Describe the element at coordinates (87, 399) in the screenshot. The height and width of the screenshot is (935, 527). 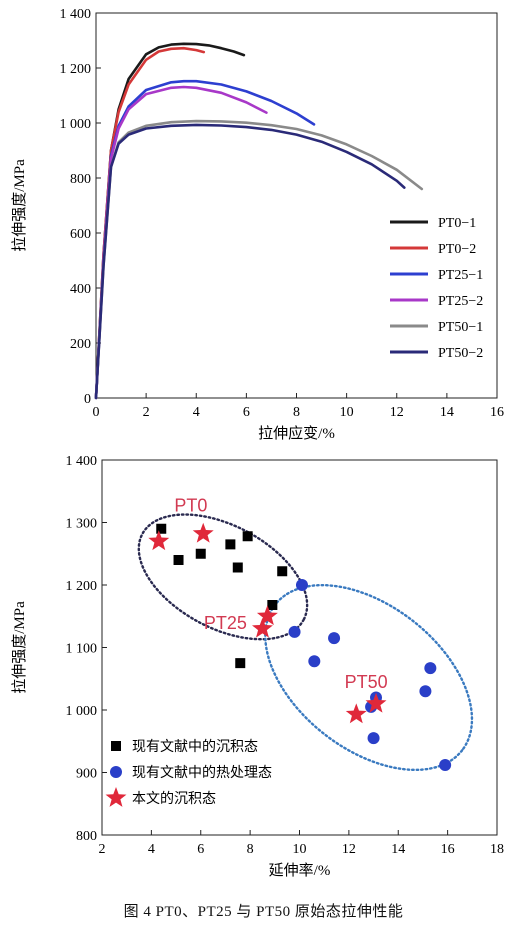
I see `chart1-y-tick-label: 0` at that location.